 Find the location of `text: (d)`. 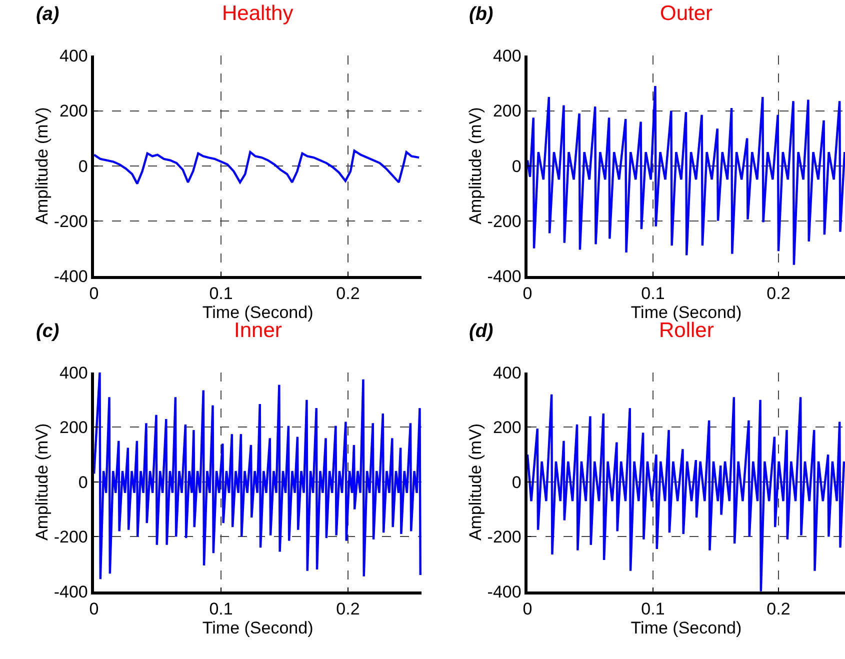

text: (d) is located at coordinates (481, 331).